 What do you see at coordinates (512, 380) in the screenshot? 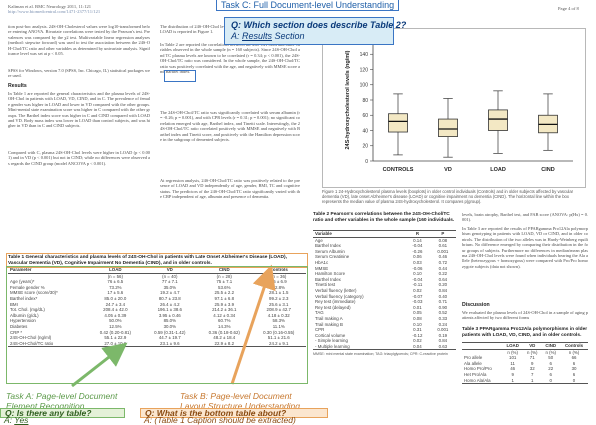
I see `table3-cell: 1` at bounding box center [512, 380].